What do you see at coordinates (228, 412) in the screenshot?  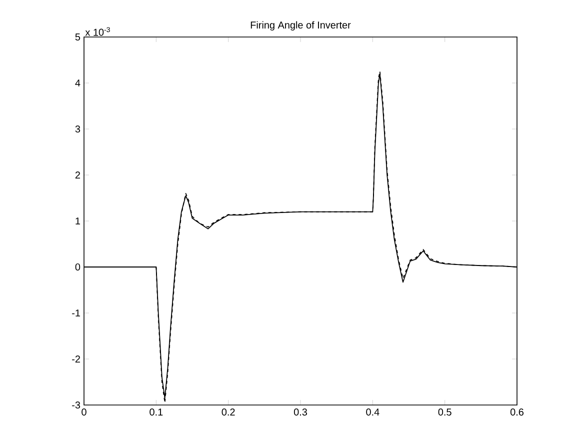 I see `x-tick-label: 0.2` at bounding box center [228, 412].